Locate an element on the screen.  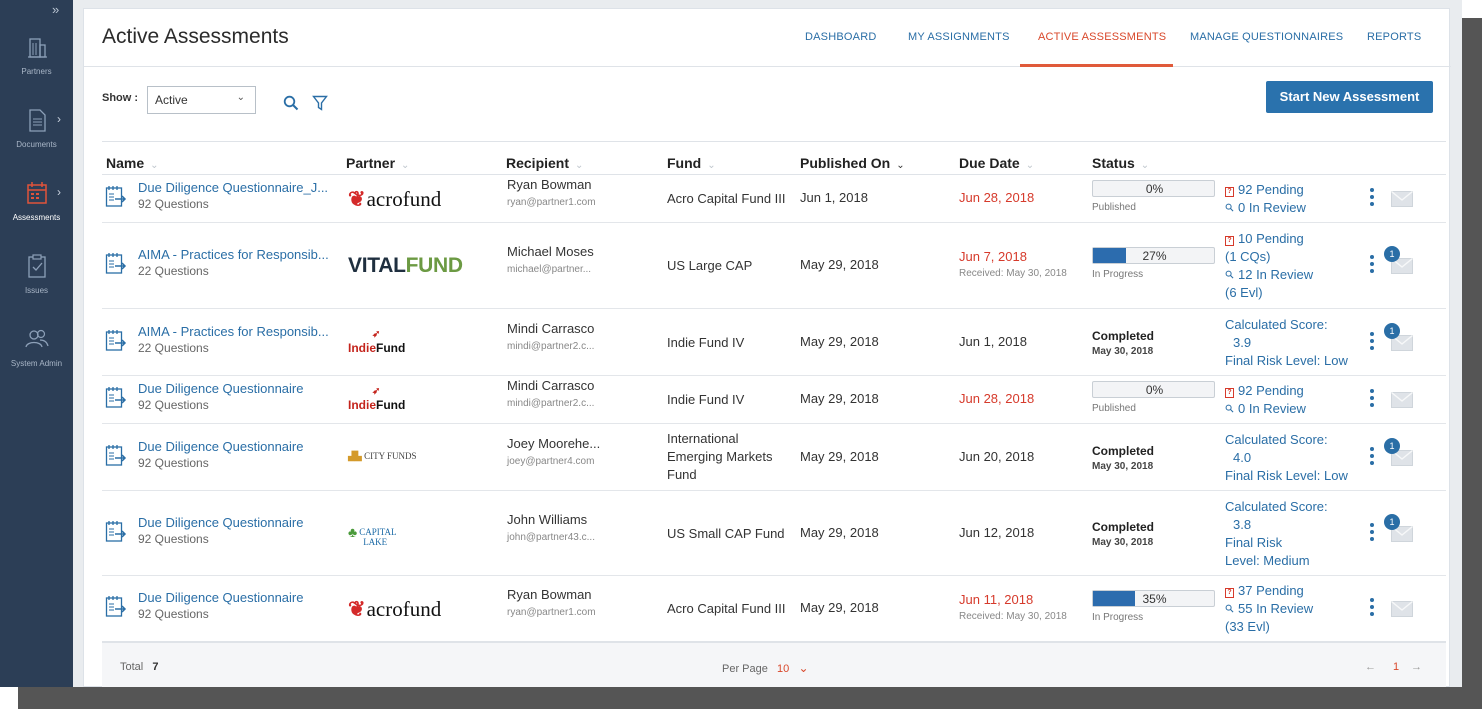
capitallake-logo: ♣ CAPITAL LAKE is located at coordinates (372, 536).